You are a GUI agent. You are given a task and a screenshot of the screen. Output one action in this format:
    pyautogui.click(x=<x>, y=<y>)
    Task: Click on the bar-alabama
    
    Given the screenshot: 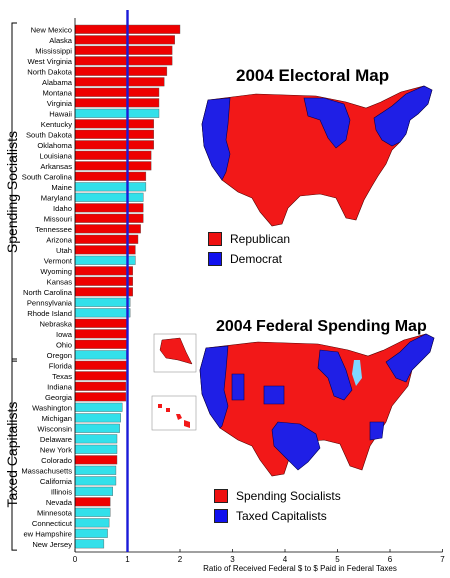 What is the action you would take?
    pyautogui.click(x=119, y=82)
    